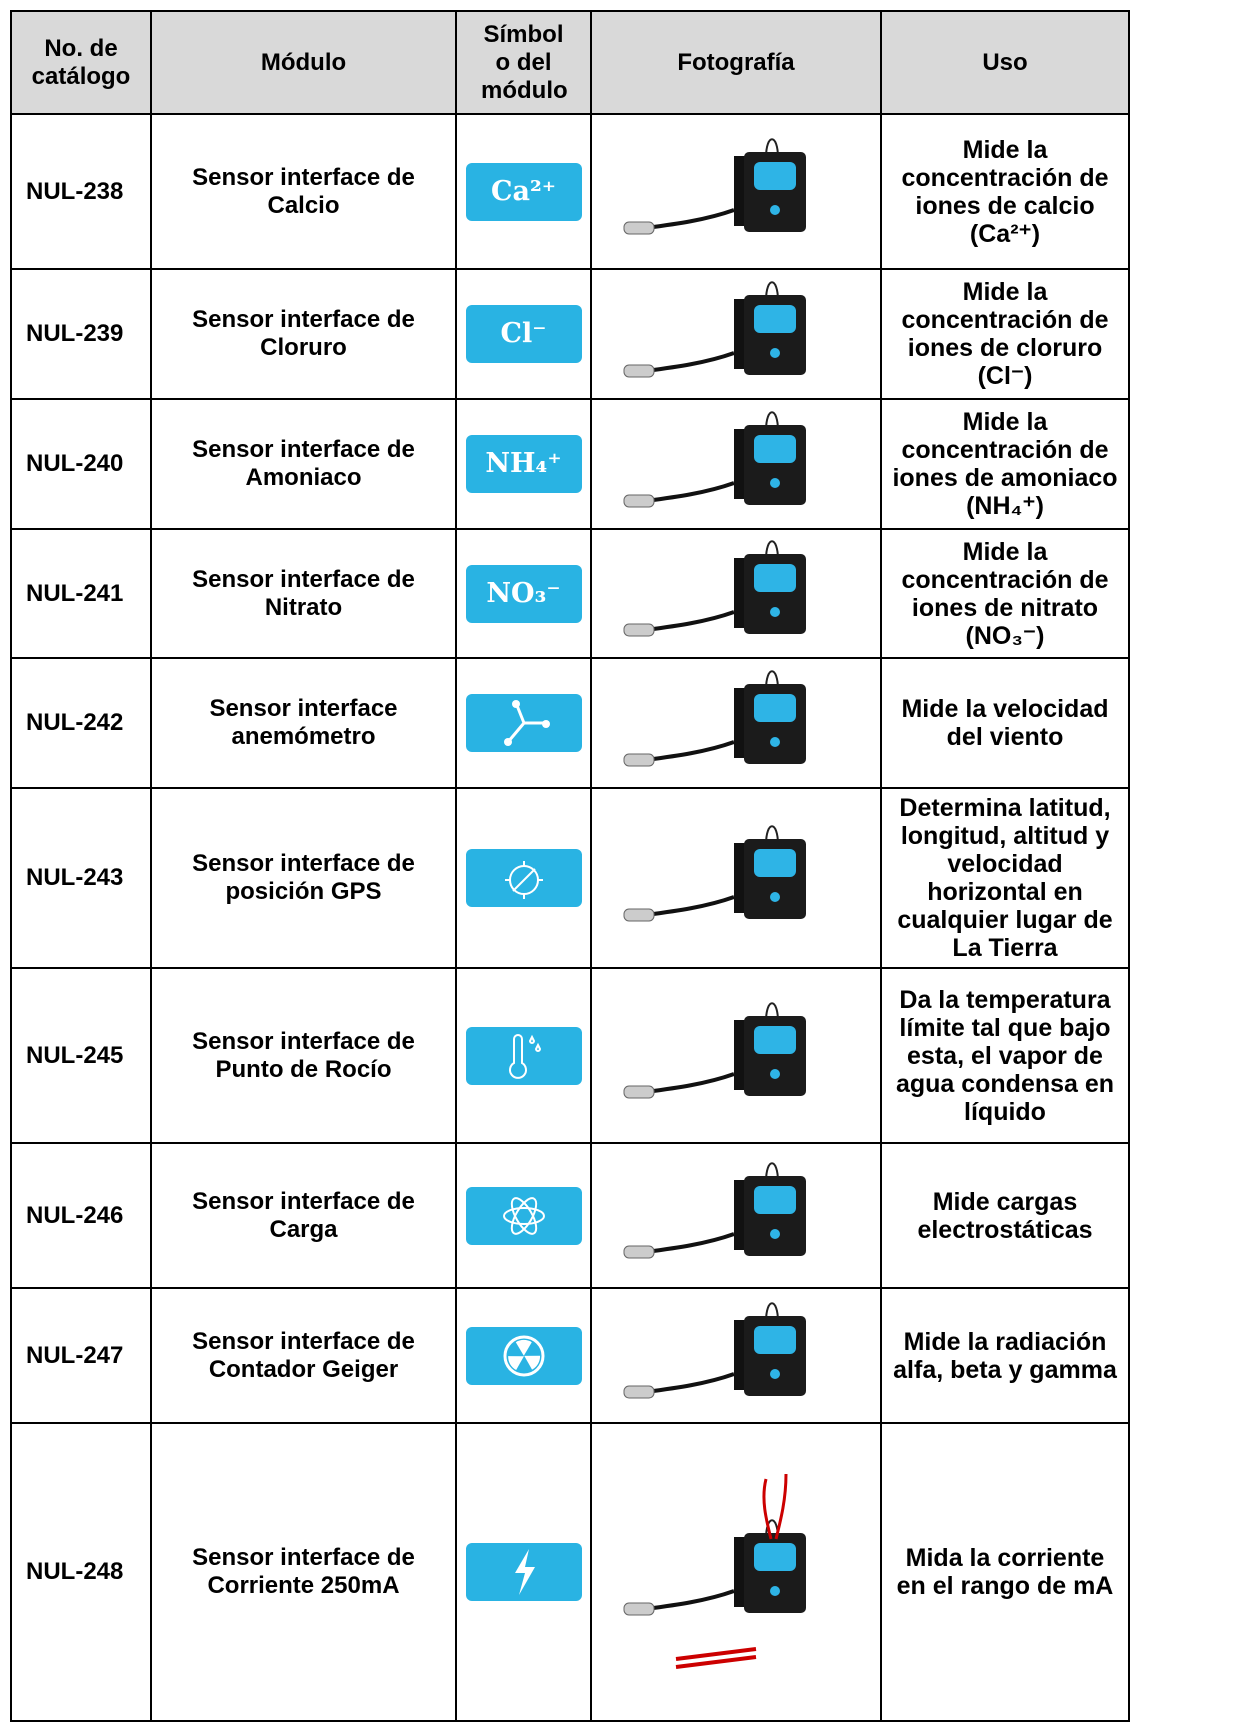  What do you see at coordinates (1005, 723) in the screenshot?
I see `uso: Mide la velocidad del viento` at bounding box center [1005, 723].